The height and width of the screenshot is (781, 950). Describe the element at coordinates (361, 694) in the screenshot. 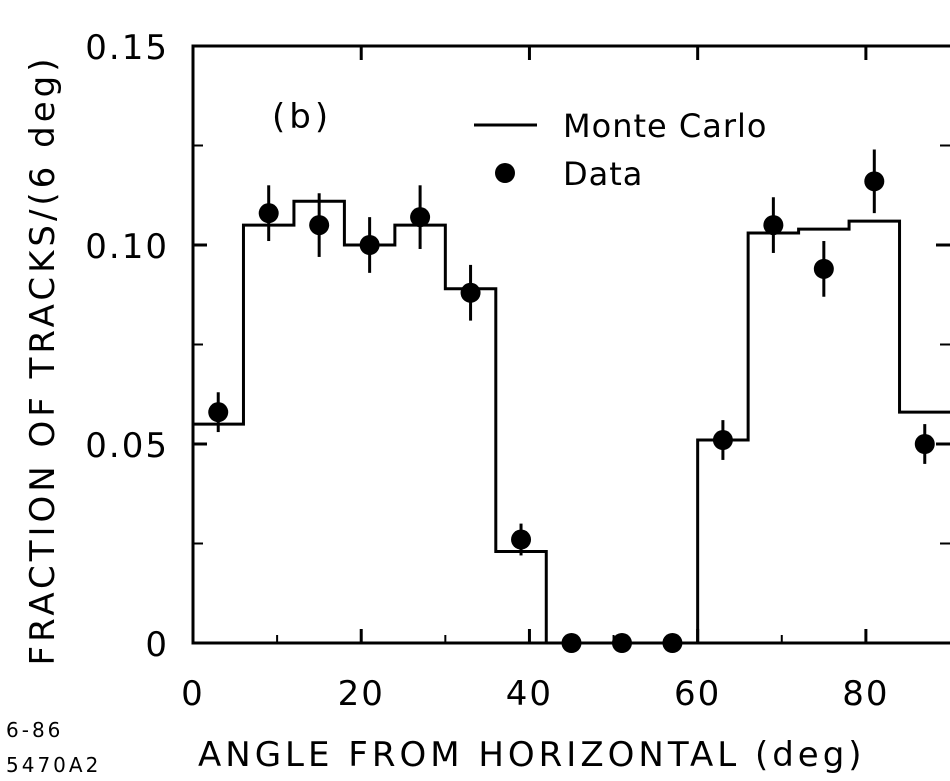

I see `x-tick-label: 20` at that location.